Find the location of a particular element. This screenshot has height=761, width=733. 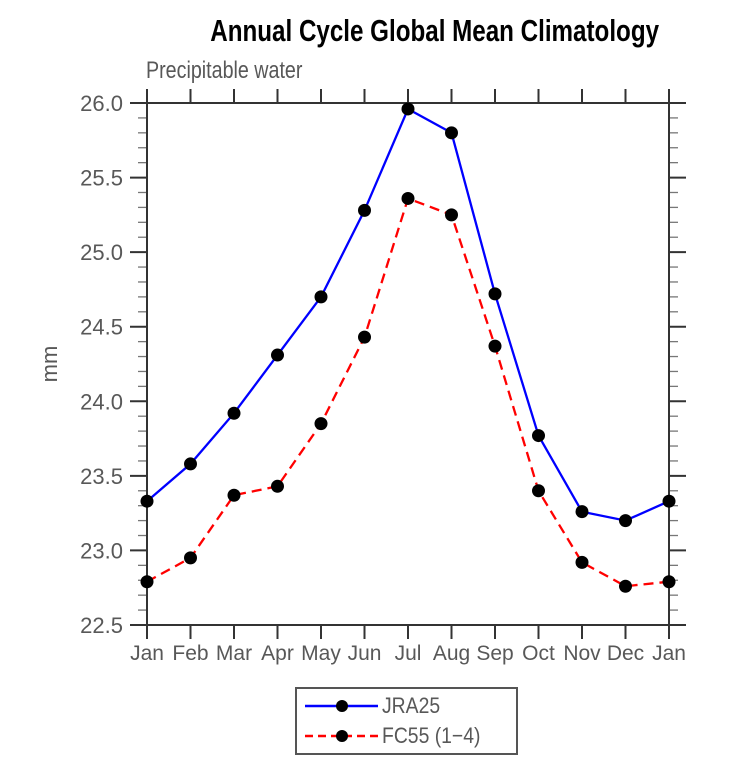

legend-label: FC55 (1−4) is located at coordinates (431, 736).